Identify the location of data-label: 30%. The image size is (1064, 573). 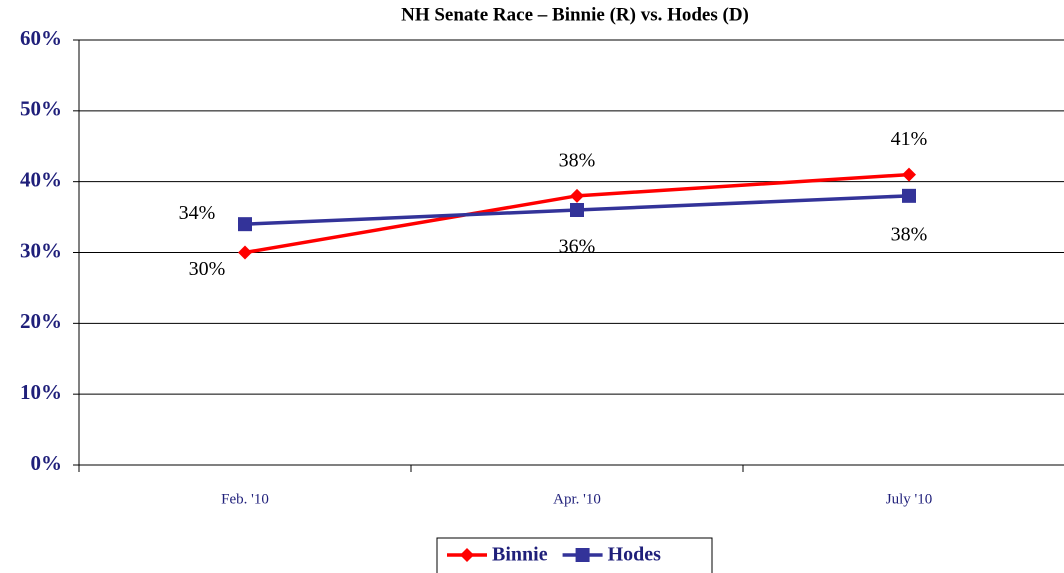
(207, 269).